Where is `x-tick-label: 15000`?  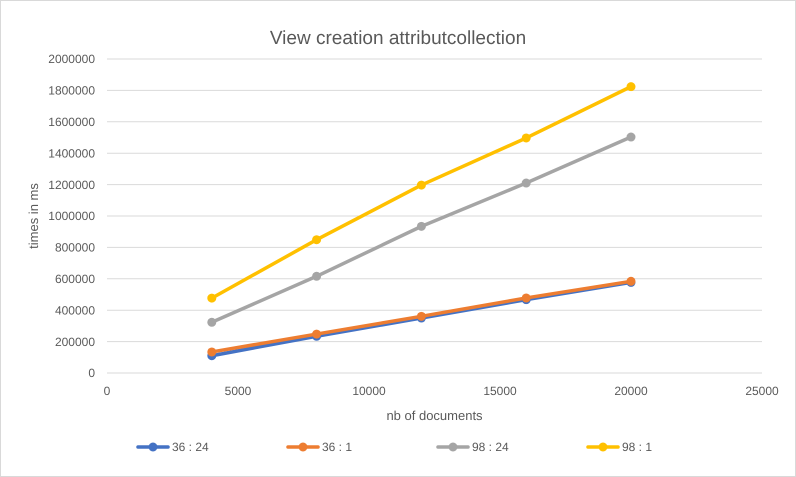 x-tick-label: 15000 is located at coordinates (500, 391).